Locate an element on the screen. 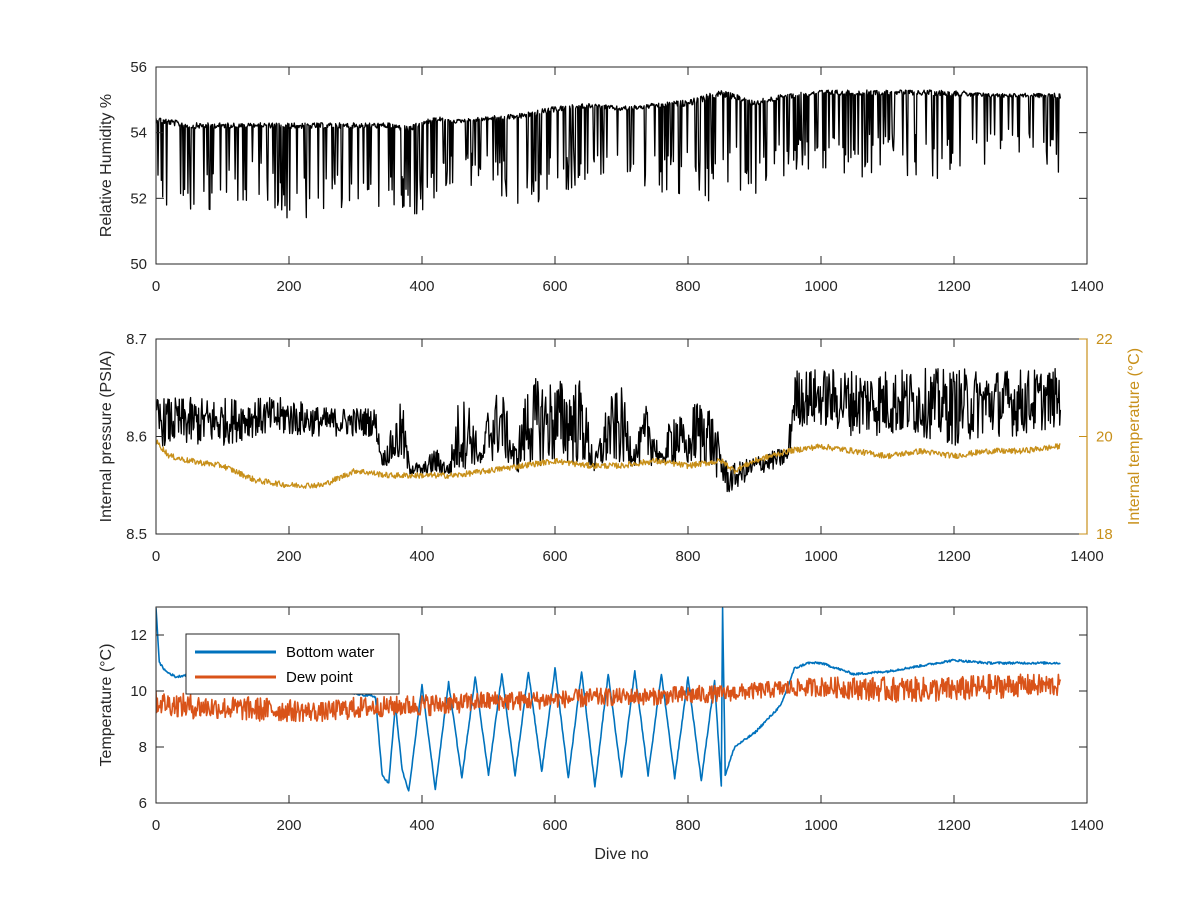 The height and width of the screenshot is (900, 1200). legend-label: Bottom water is located at coordinates (330, 652).